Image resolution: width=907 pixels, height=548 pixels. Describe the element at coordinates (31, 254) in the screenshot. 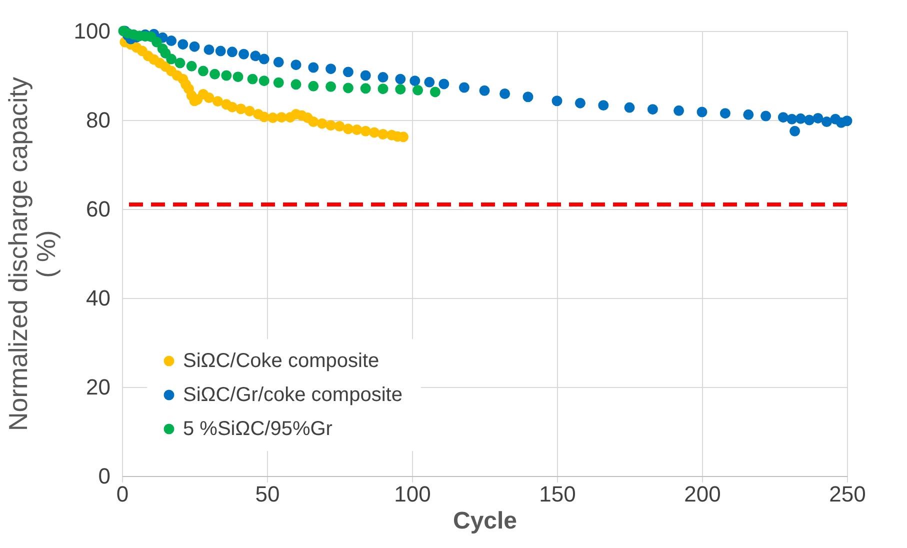

I see `y-axis-title: Normalized discharge capacity ( %)` at that location.